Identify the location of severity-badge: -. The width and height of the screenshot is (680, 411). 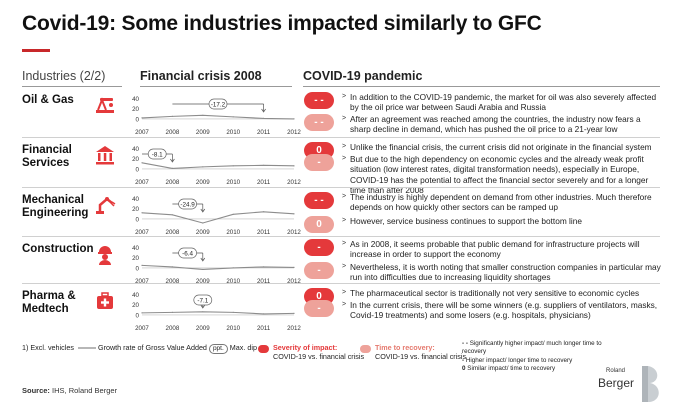
(319, 247).